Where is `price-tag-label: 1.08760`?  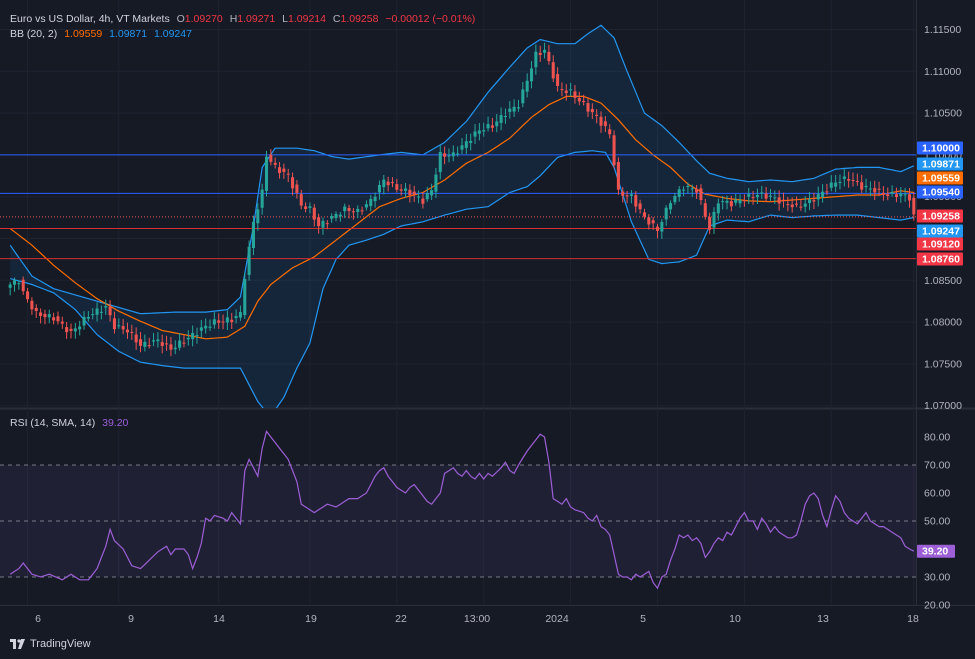
price-tag-label: 1.08760 is located at coordinates (941, 260).